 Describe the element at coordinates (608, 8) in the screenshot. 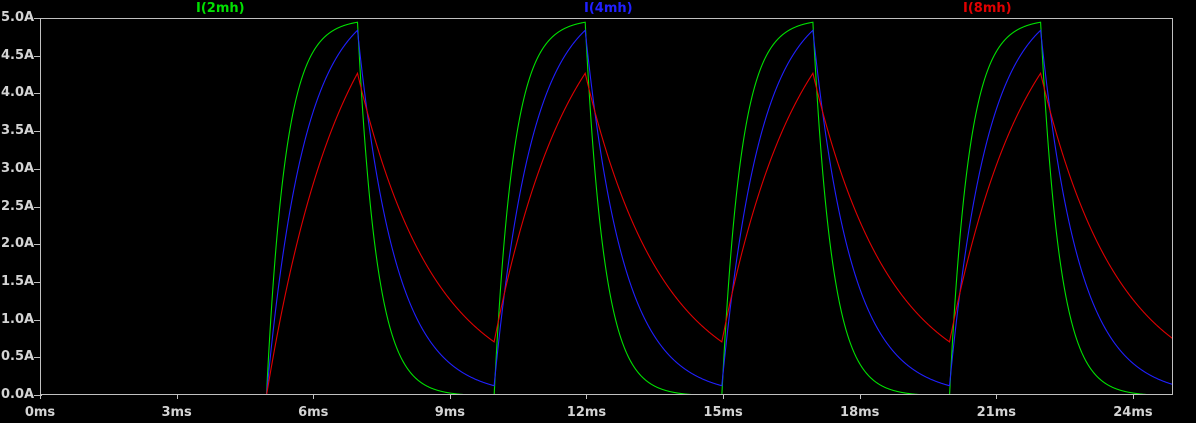

I see `legend-item-i4mh: I(4mh)` at that location.